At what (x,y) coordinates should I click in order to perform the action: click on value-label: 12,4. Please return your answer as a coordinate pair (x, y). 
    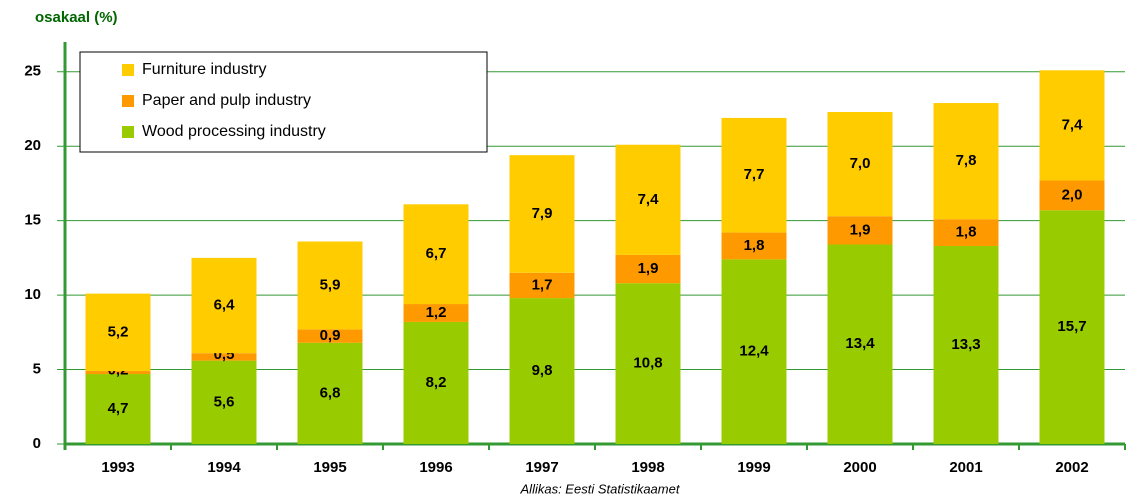
    Looking at the image, I should click on (754, 351).